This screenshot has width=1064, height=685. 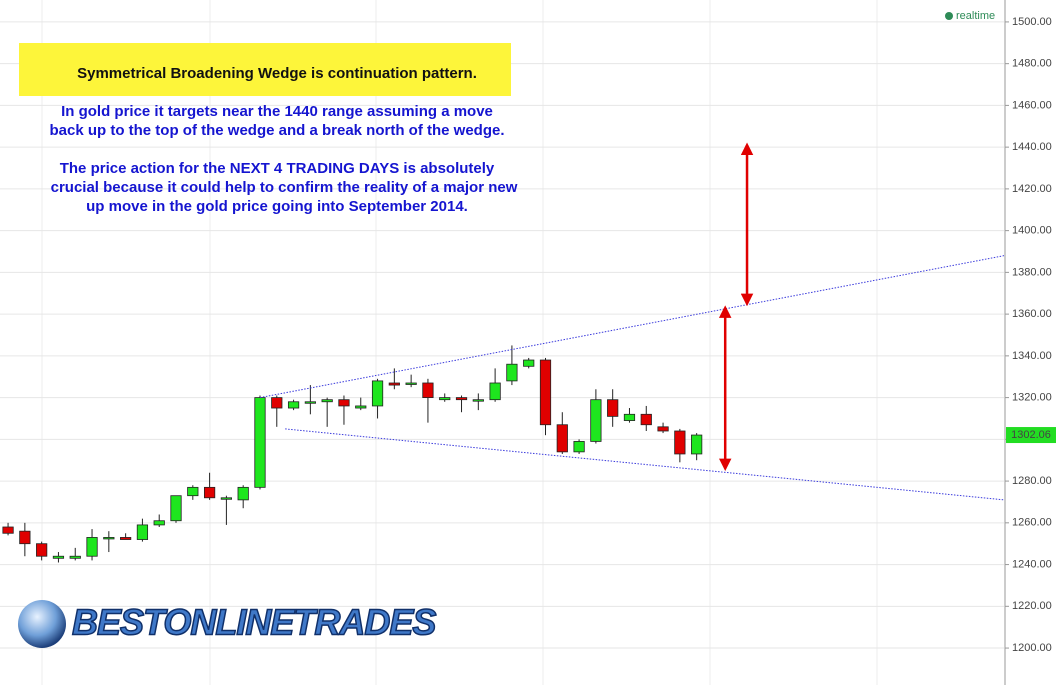 What do you see at coordinates (975, 16) in the screenshot?
I see `status: realtime` at bounding box center [975, 16].